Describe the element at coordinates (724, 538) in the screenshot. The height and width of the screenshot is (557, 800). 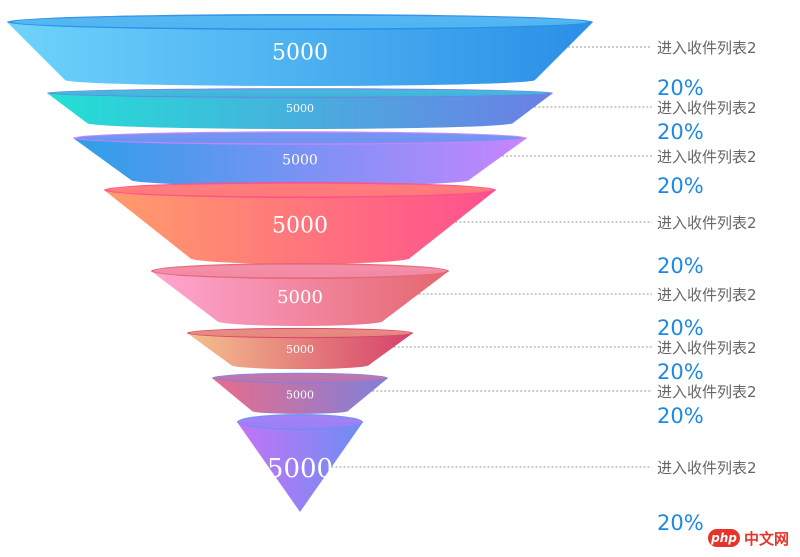
I see `php-logo-icon: php` at that location.